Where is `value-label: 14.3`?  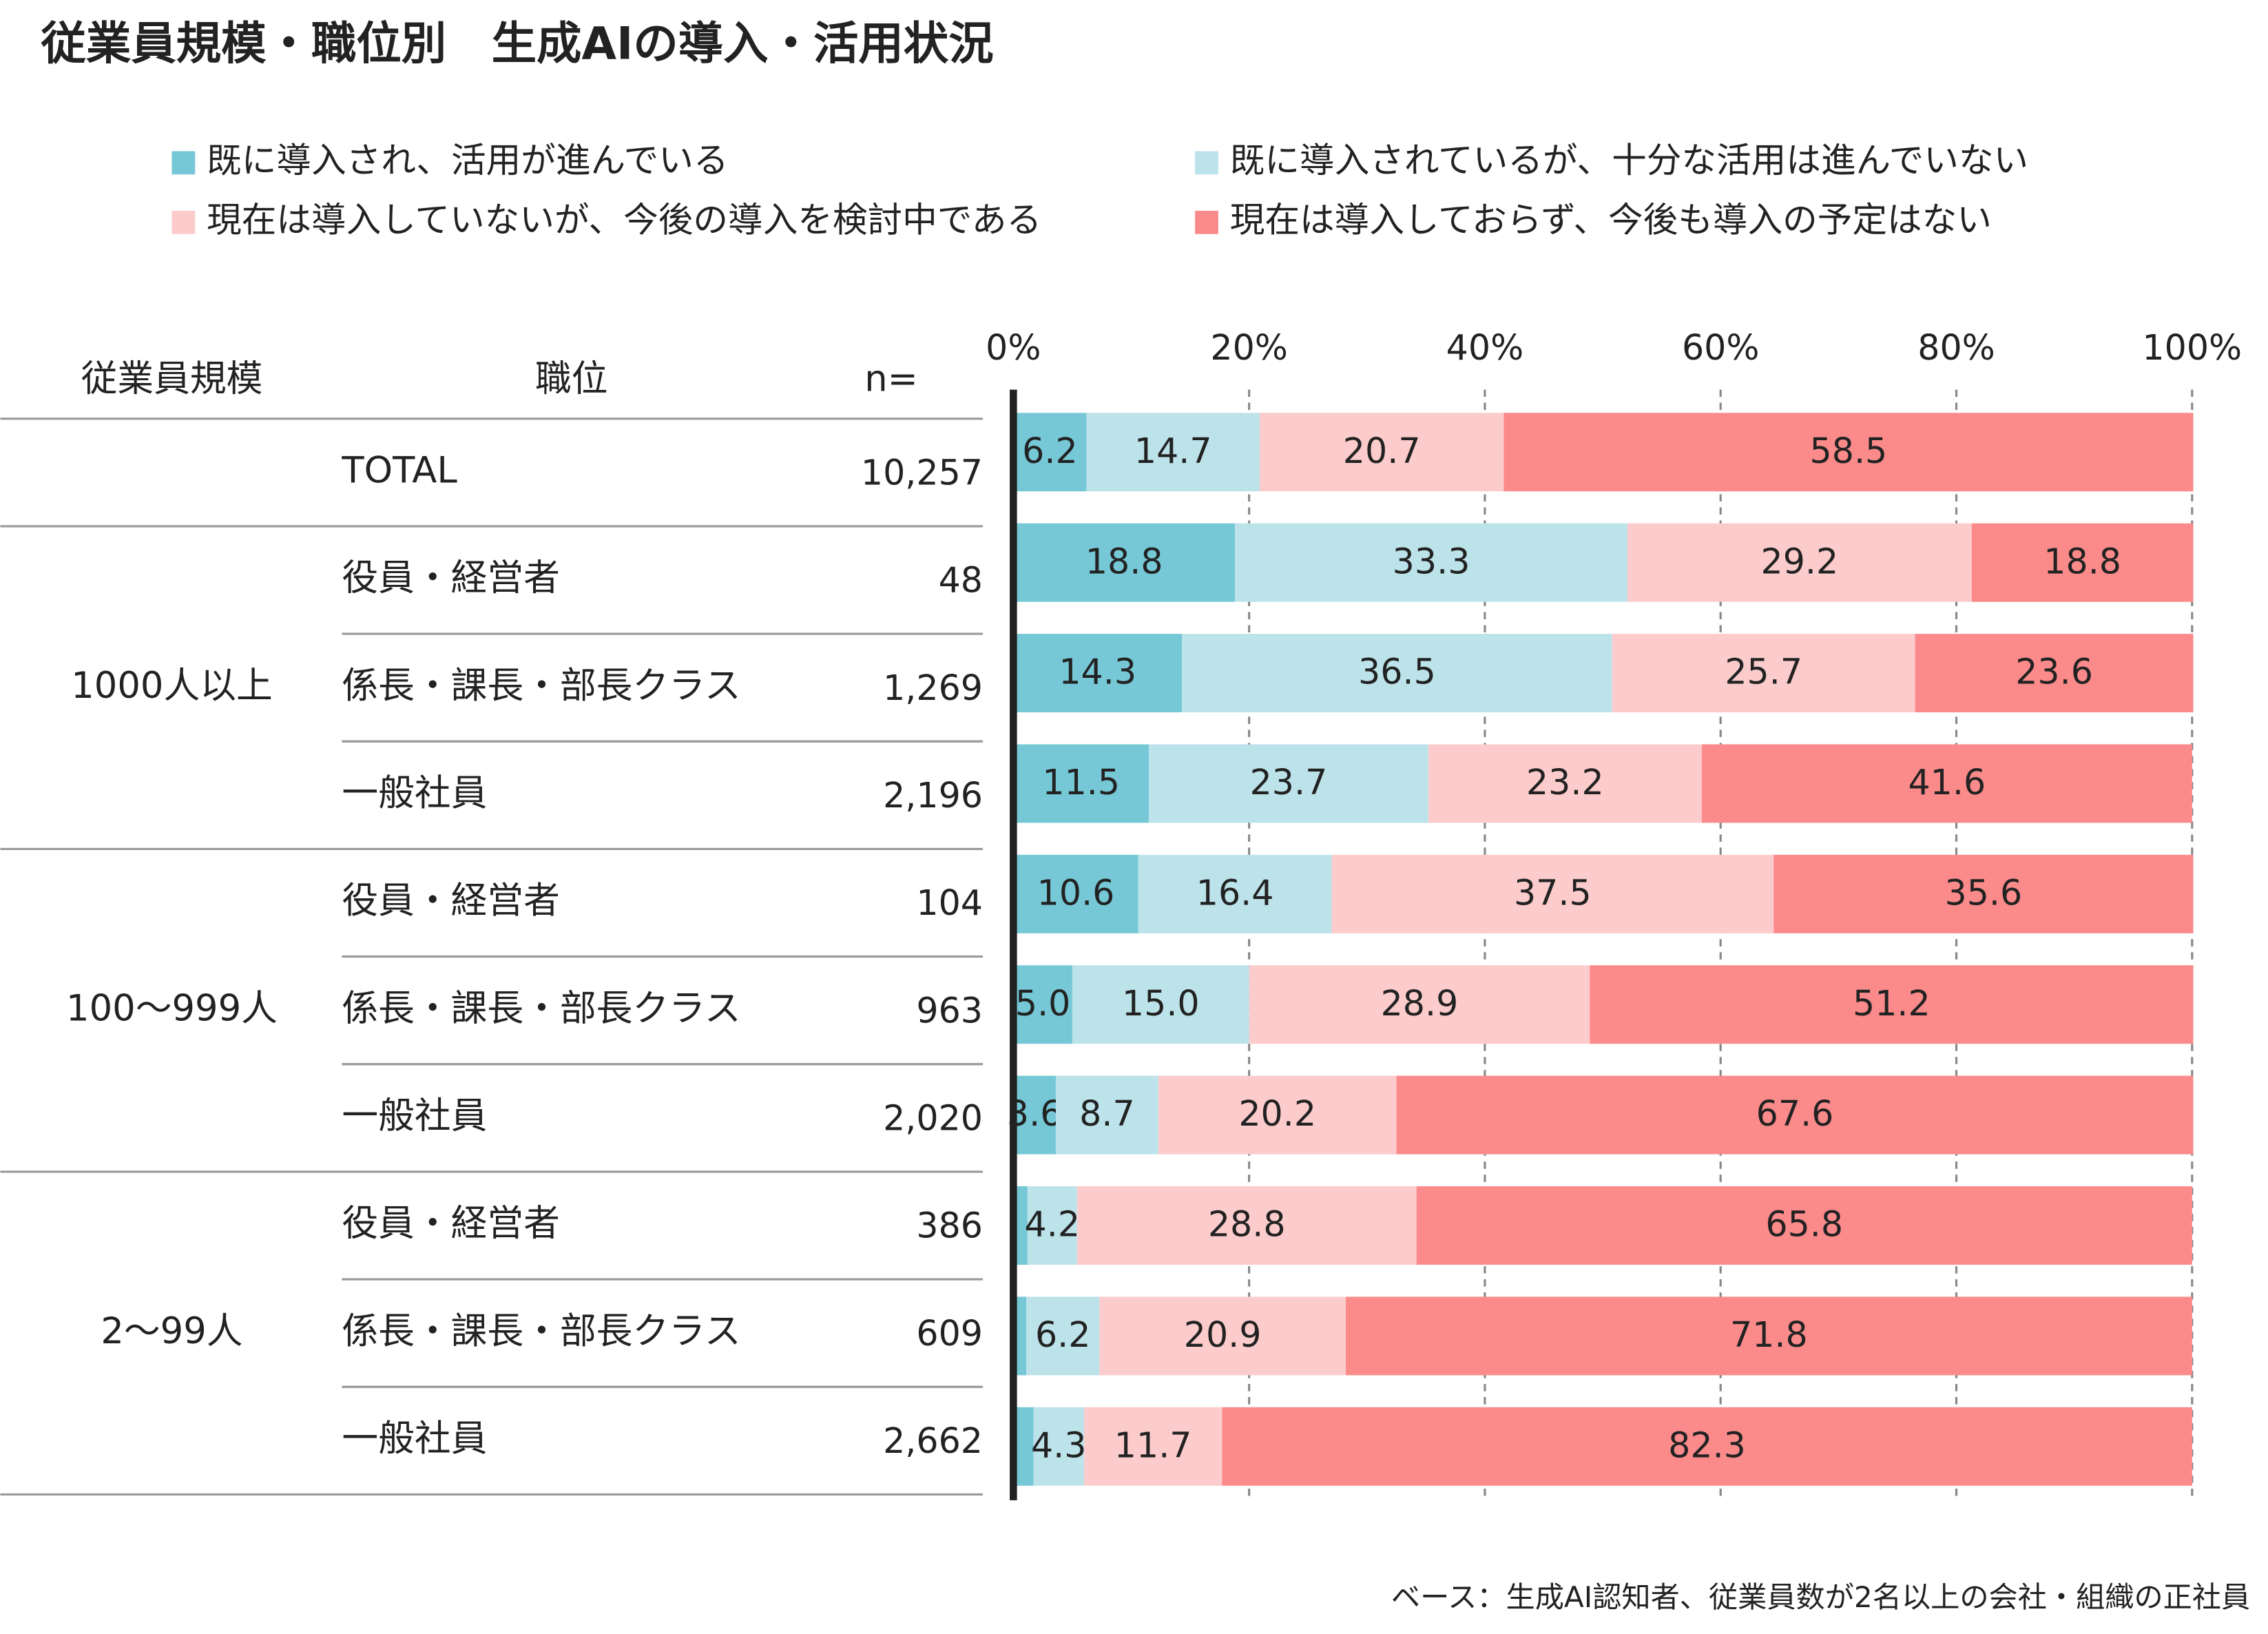
value-label: 14.3 is located at coordinates (1097, 672).